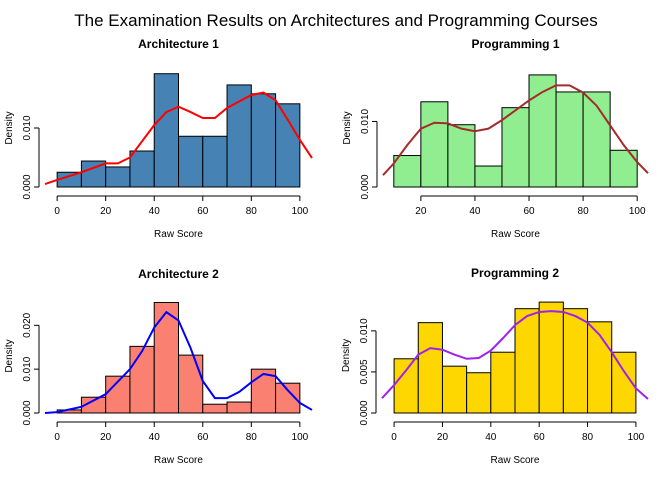 This screenshot has height=480, width=672. Describe the element at coordinates (178, 274) in the screenshot. I see `panel-title: Architecture 2` at that location.